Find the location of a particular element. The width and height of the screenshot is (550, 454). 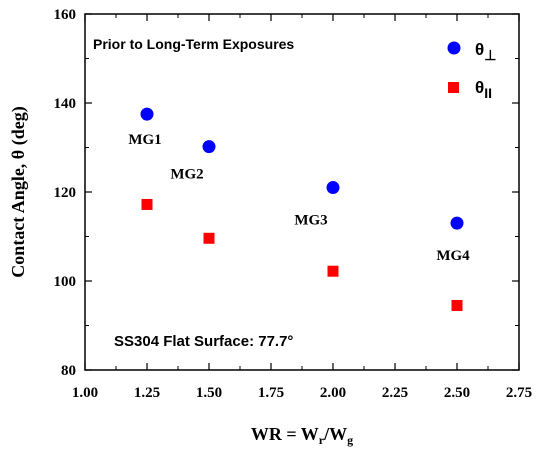

x-tick-label: 2.25 is located at coordinates (395, 393).